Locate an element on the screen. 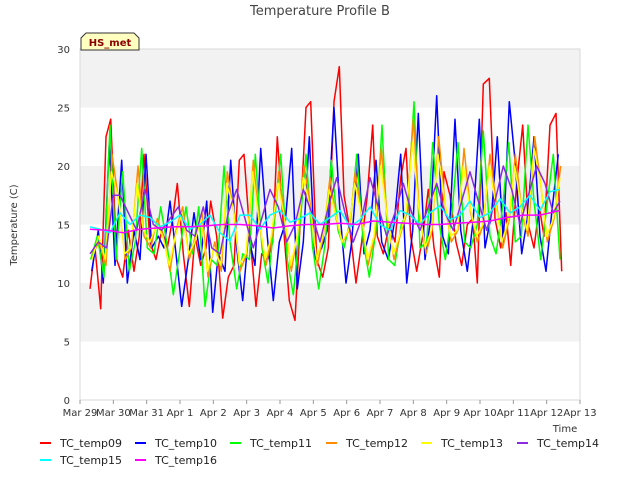 Image resolution: width=640 pixels, height=480 pixels. legend-label: TC_temp11 is located at coordinates (280, 443).